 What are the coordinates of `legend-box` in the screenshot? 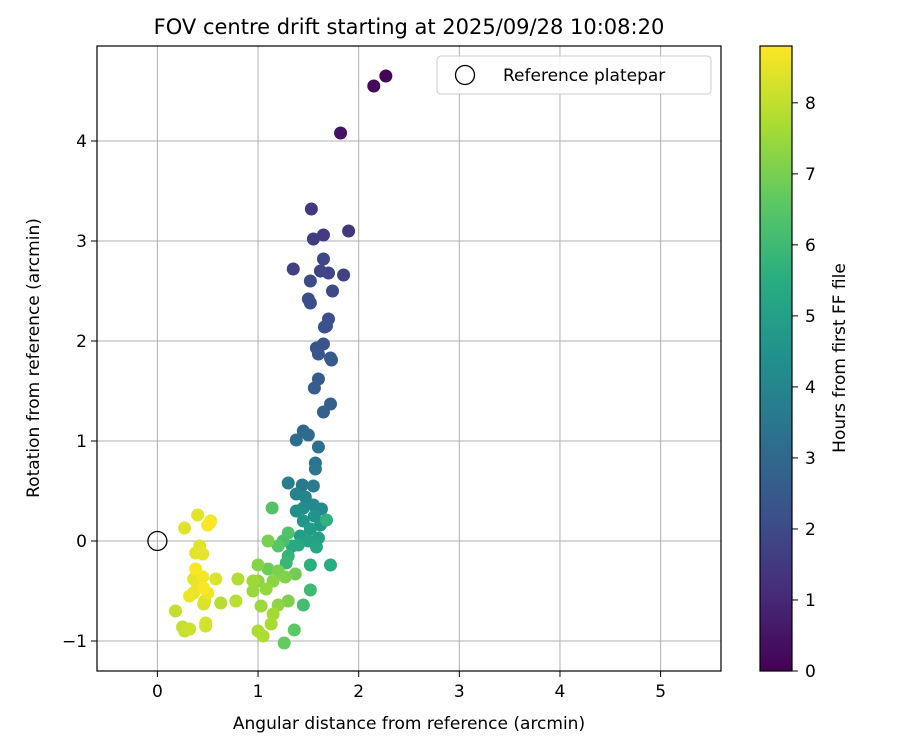 It's located at (574, 75).